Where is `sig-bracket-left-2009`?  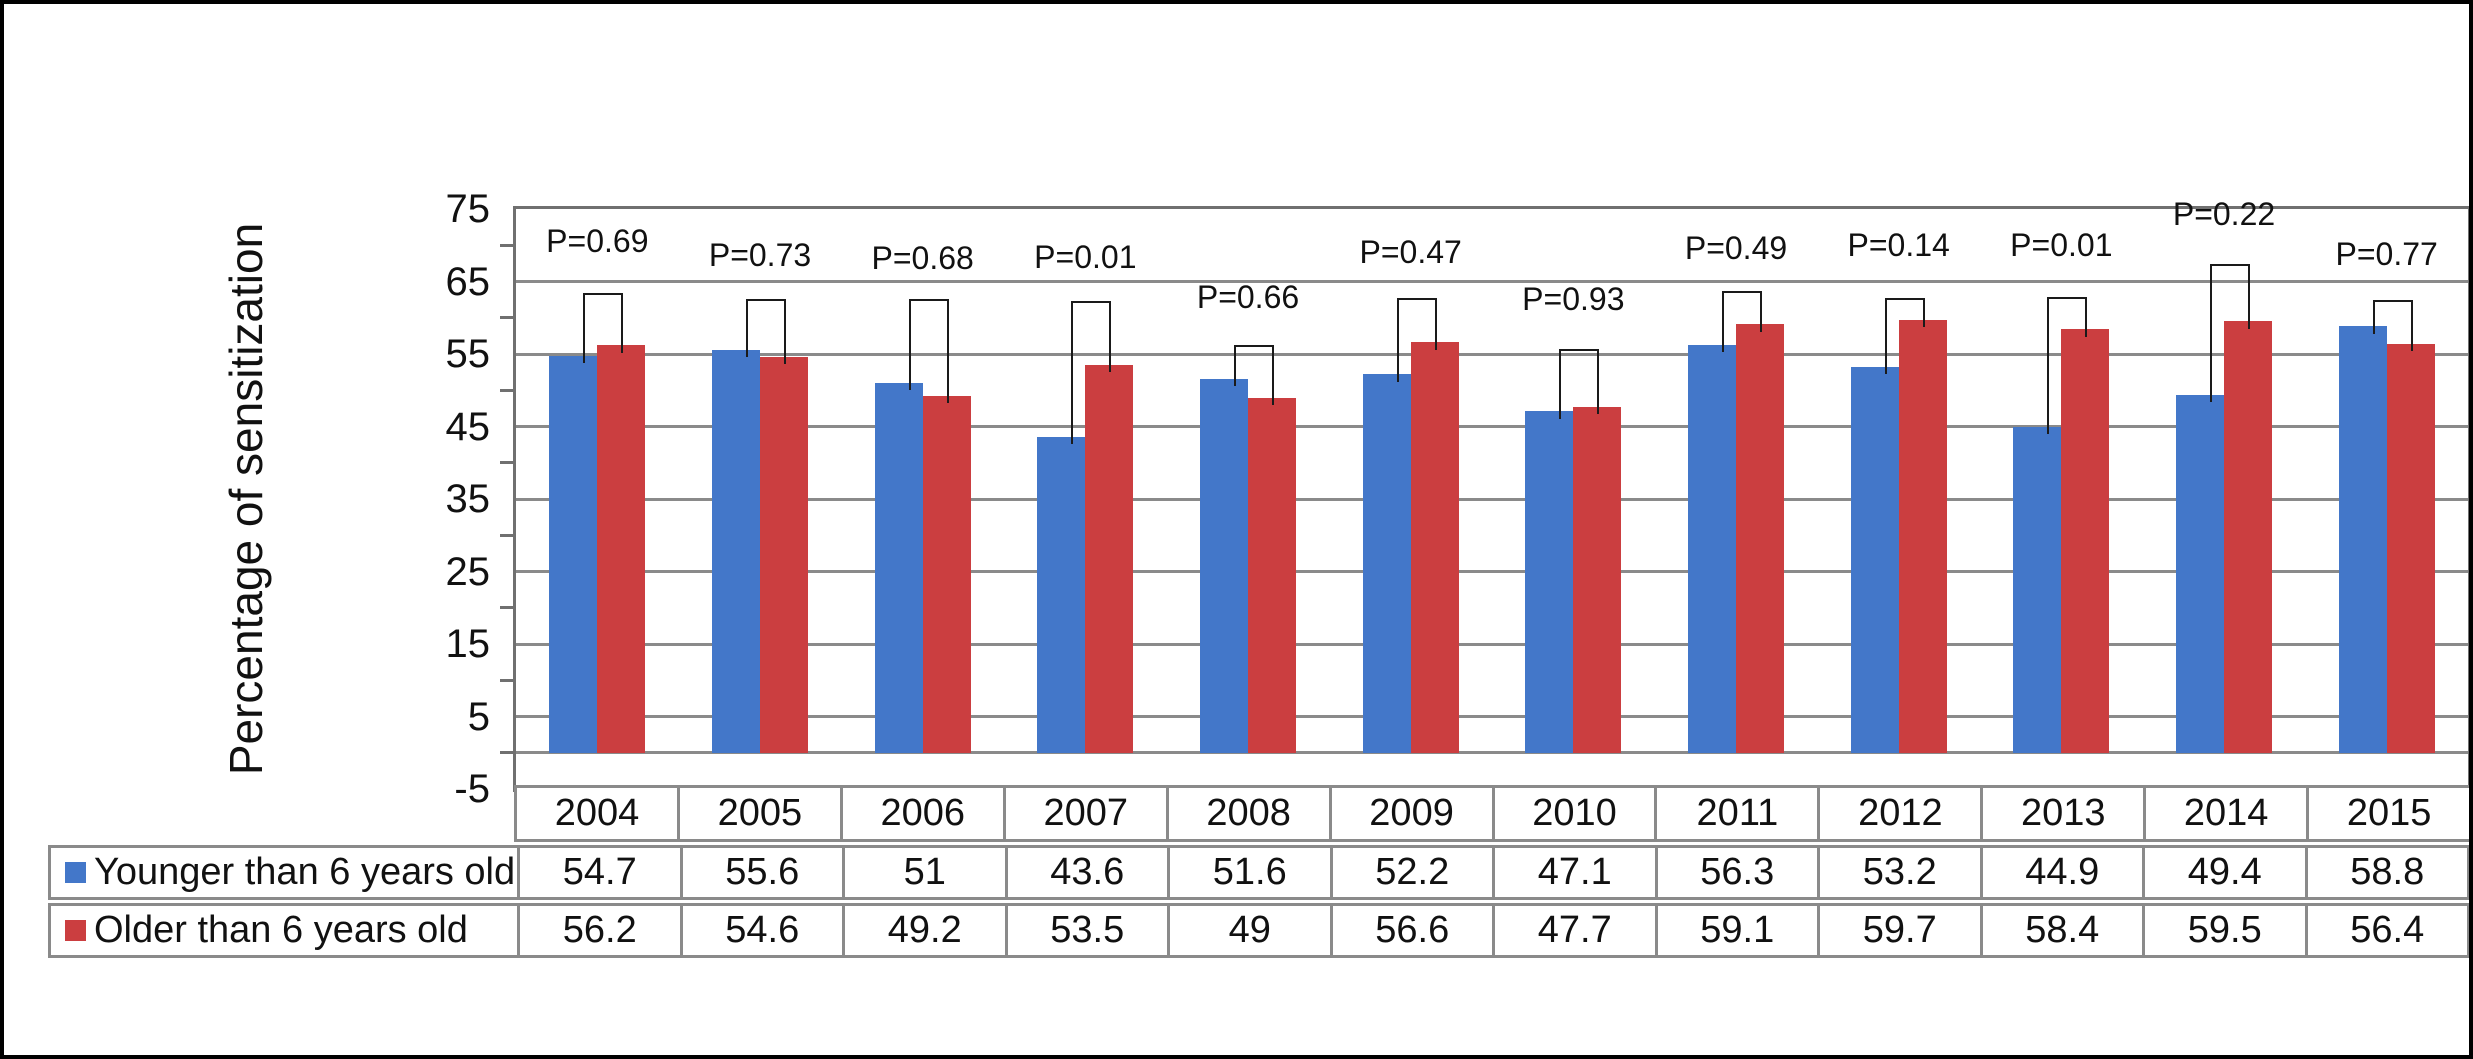 sig-bracket-left-2009 is located at coordinates (1397, 340).